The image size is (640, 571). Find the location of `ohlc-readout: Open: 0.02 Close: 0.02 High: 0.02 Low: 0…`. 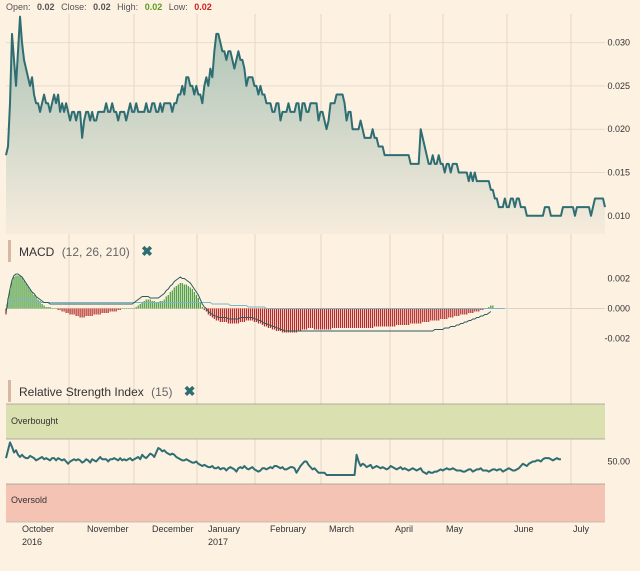

ohlc-readout: Open: 0.02 Close: 0.02 High: 0.02 Low: 0… is located at coordinates (111, 7).